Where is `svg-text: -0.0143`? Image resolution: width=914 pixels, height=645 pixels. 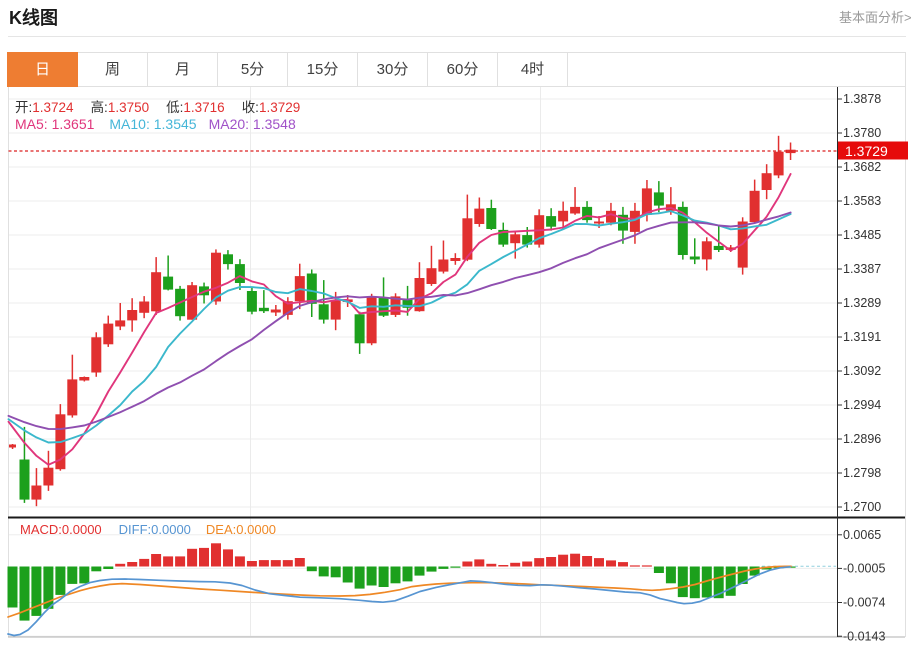 svg-text: -0.0143 is located at coordinates (864, 636).